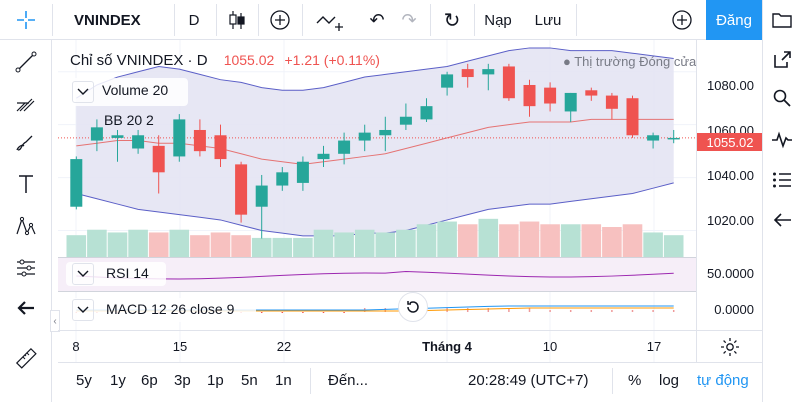 This screenshot has height=402, width=800. What do you see at coordinates (498, 20) in the screenshot?
I see `load-button: Nạp` at bounding box center [498, 20].